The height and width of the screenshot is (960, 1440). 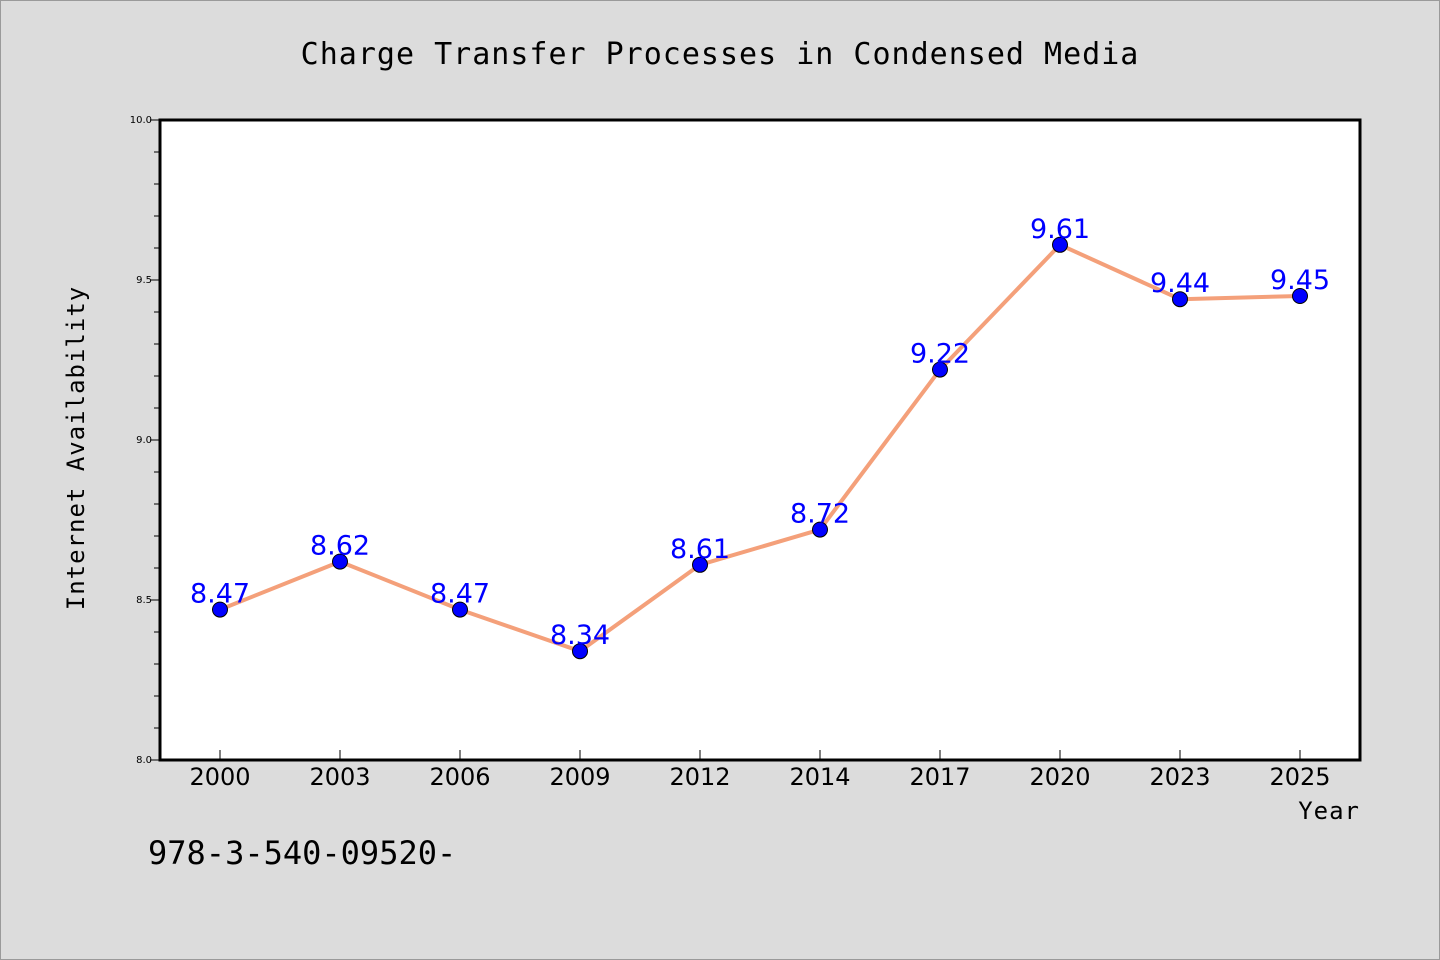 I want to click on y-tick-label: 10.0, so click(x=141, y=120).